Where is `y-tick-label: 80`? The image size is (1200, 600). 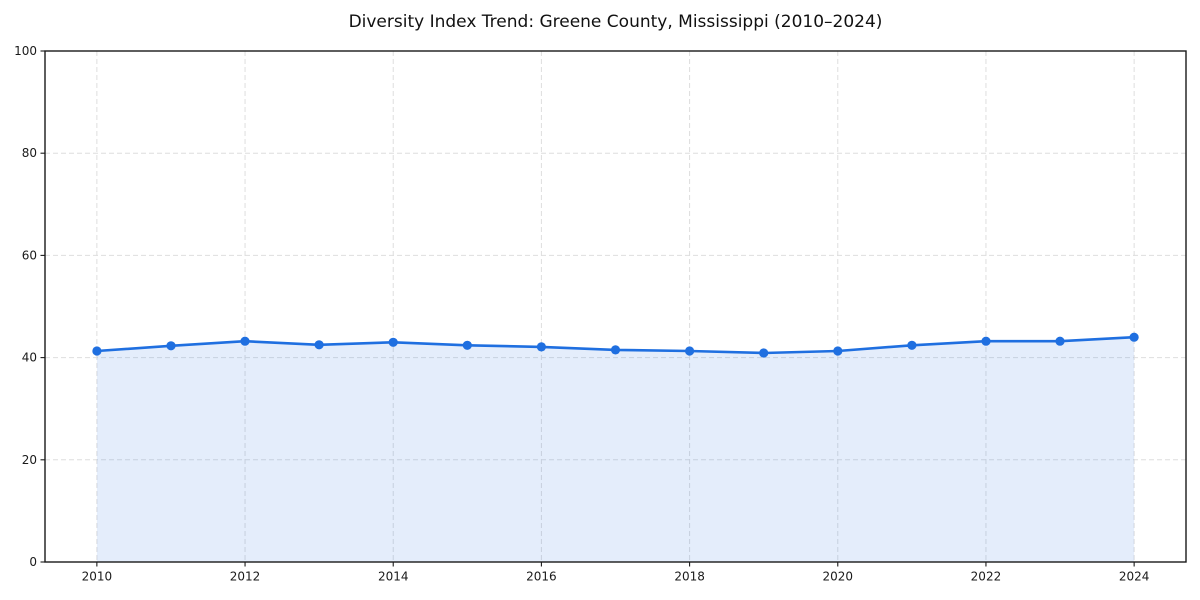 y-tick-label: 80 is located at coordinates (29, 153).